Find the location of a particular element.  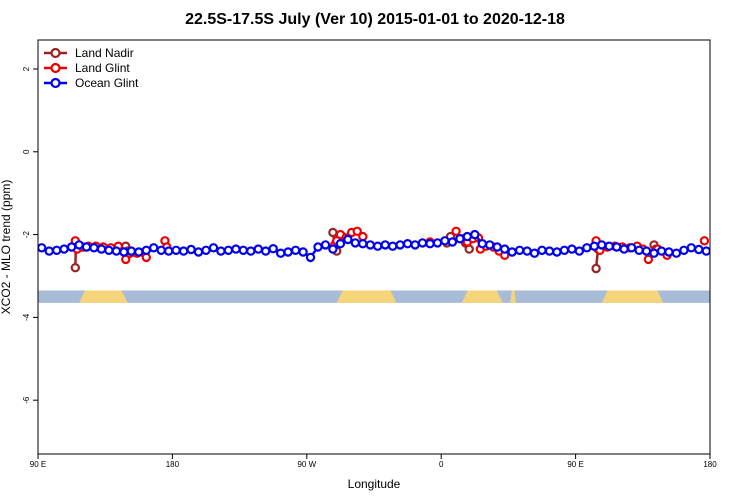

y-tick-label: 0 is located at coordinates (26, 151).